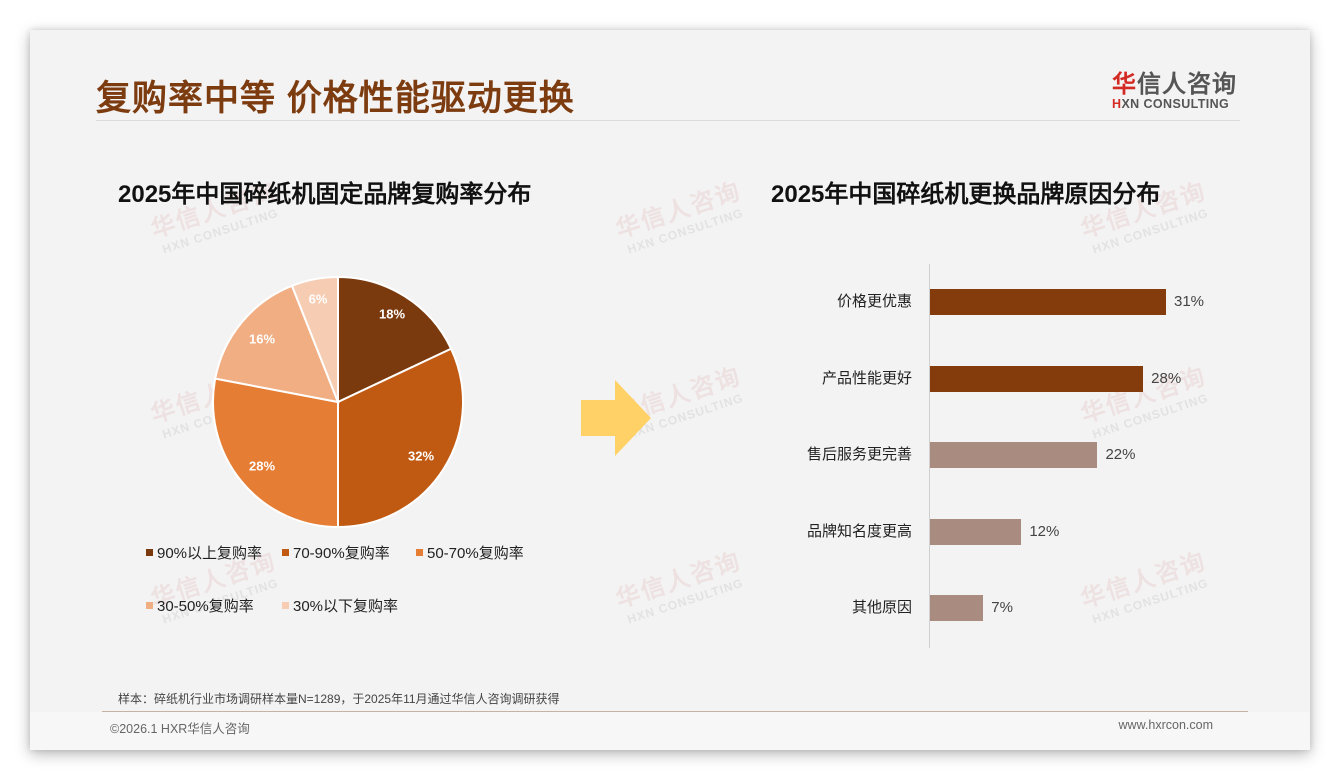 The width and height of the screenshot is (1340, 780). Describe the element at coordinates (1189, 301) in the screenshot. I see `bar-value-label: 31%` at that location.